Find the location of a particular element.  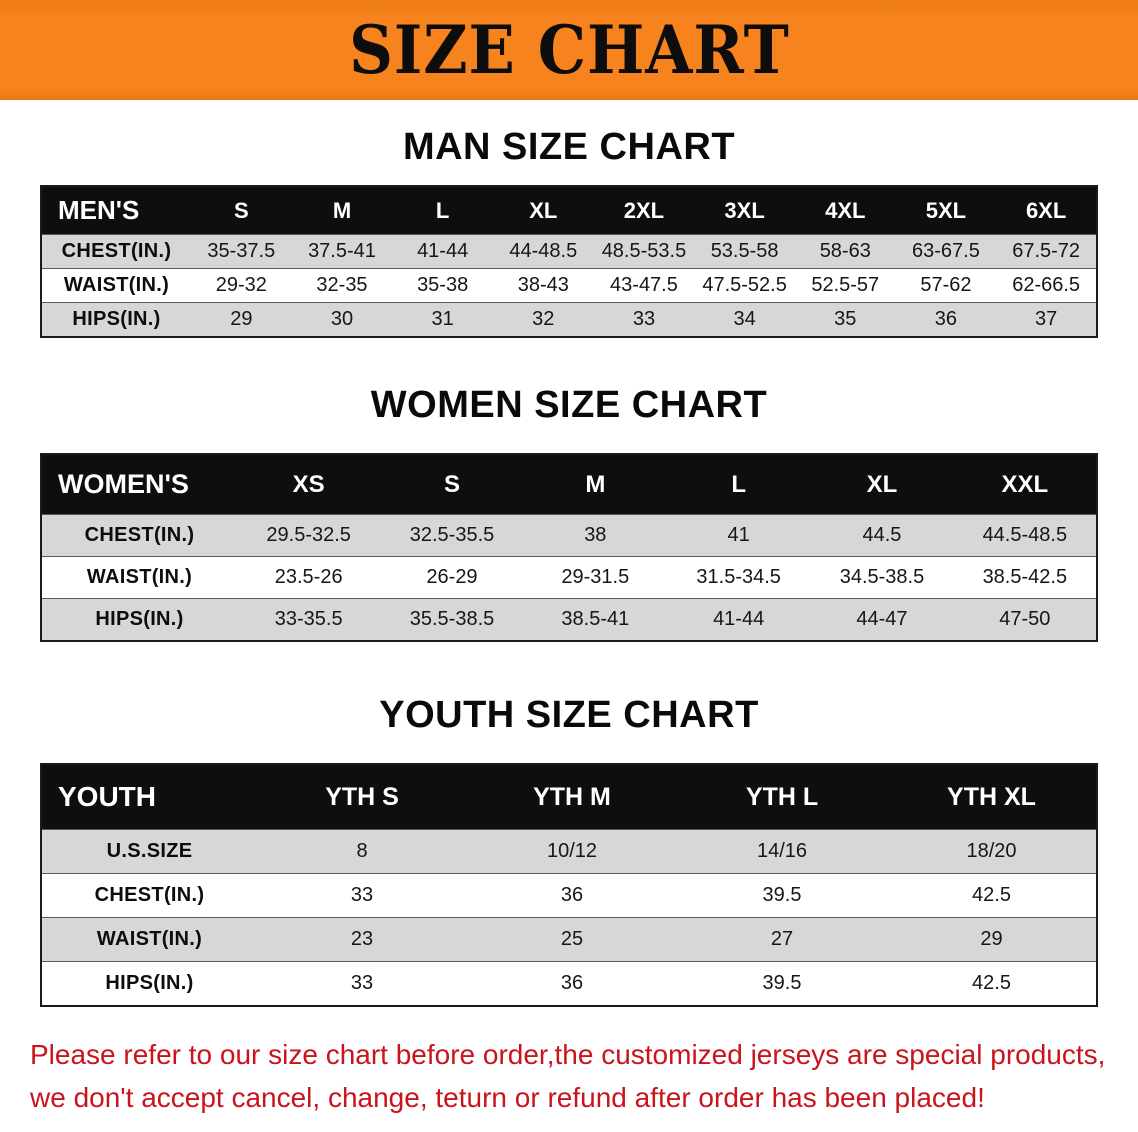

size-column-header: 3XL is located at coordinates (744, 210).